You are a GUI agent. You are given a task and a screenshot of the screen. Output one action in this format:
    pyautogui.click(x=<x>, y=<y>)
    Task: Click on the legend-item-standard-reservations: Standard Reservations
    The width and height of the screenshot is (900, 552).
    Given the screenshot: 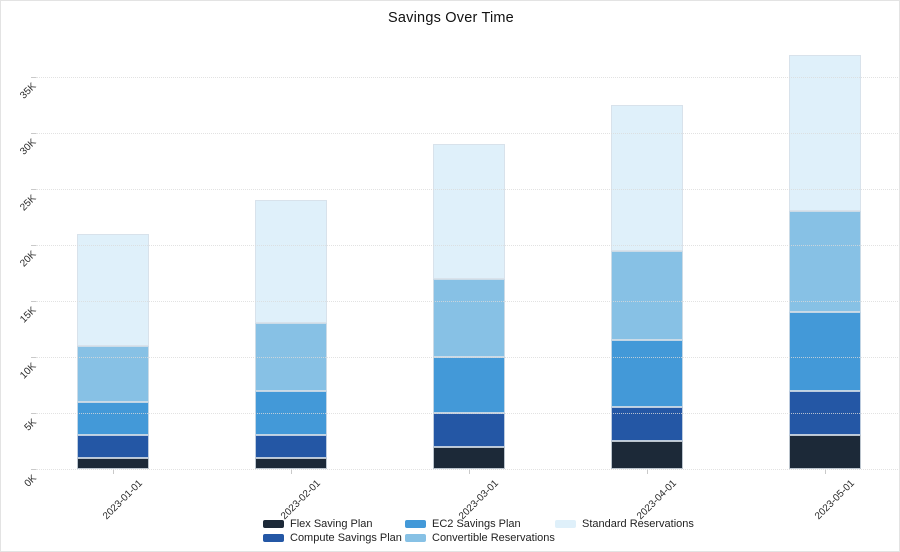 What is the action you would take?
    pyautogui.click(x=624, y=524)
    